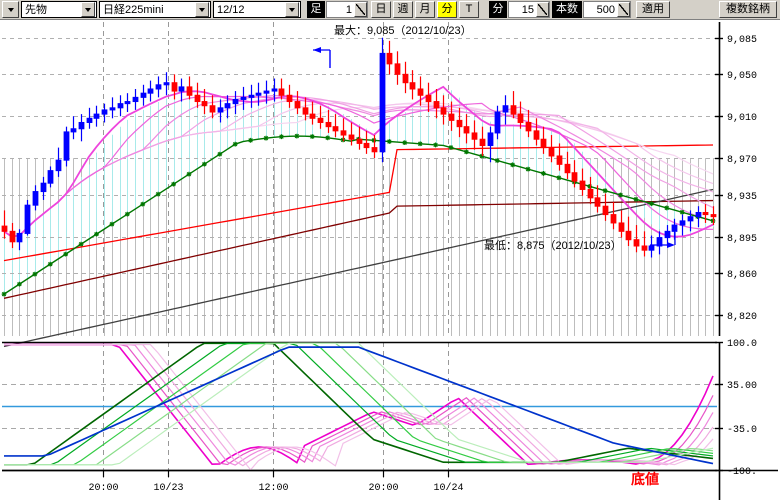 Image resolution: width=780 pixels, height=500 pixels. I want to click on period-button-minute: 分, so click(447, 9).